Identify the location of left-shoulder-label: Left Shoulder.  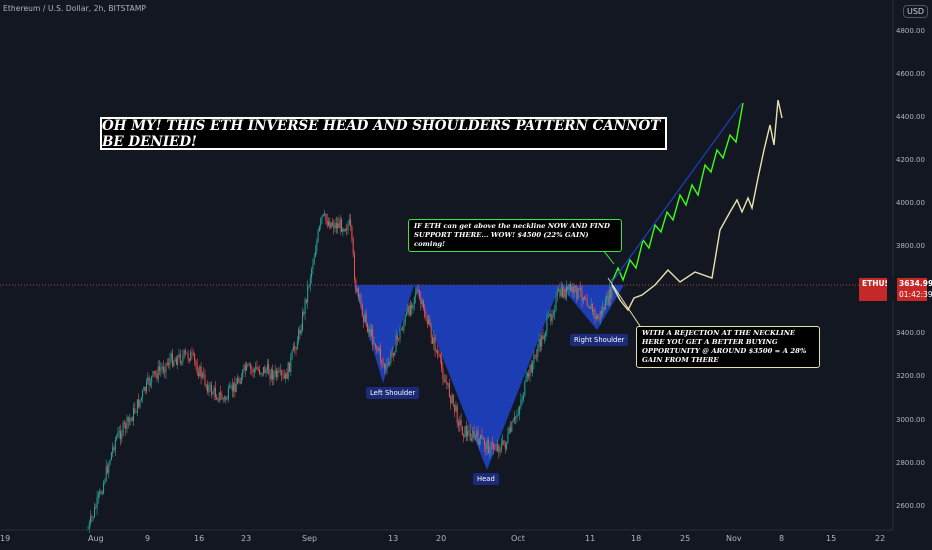
(393, 393).